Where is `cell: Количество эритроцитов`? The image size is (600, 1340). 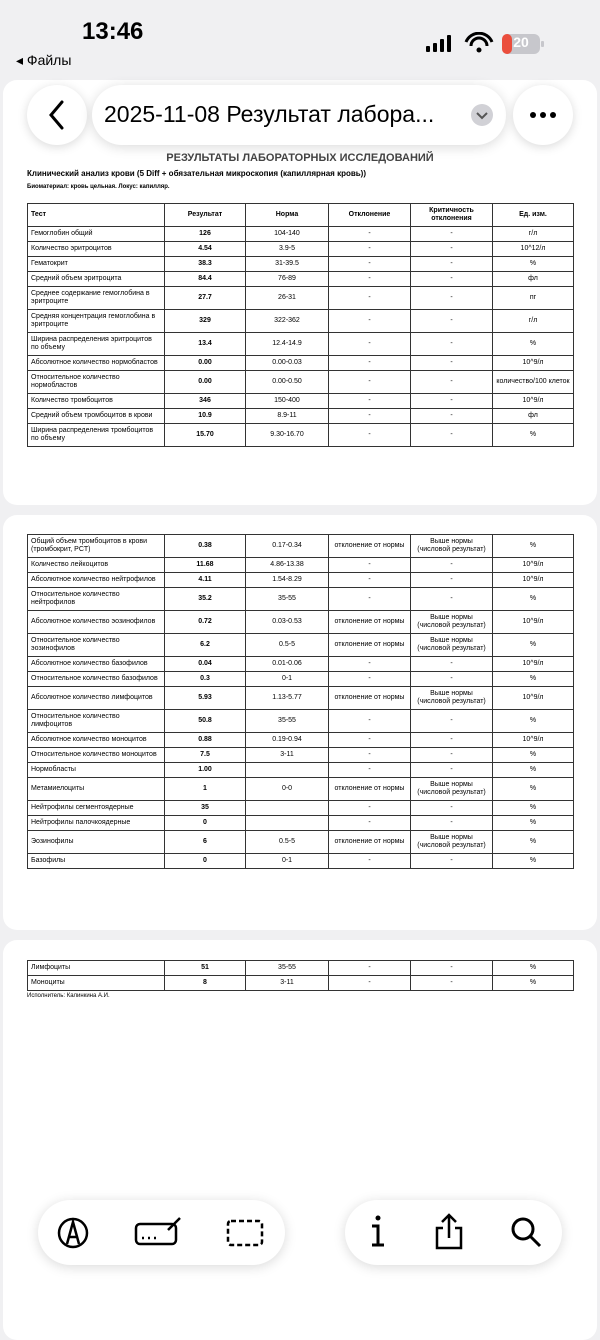 cell: Количество эритроцитов is located at coordinates (96, 249).